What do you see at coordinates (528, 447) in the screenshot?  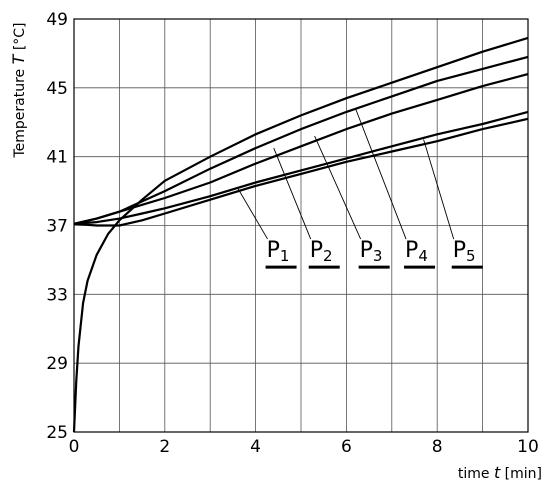 I see `x-tick-label: 10` at bounding box center [528, 447].